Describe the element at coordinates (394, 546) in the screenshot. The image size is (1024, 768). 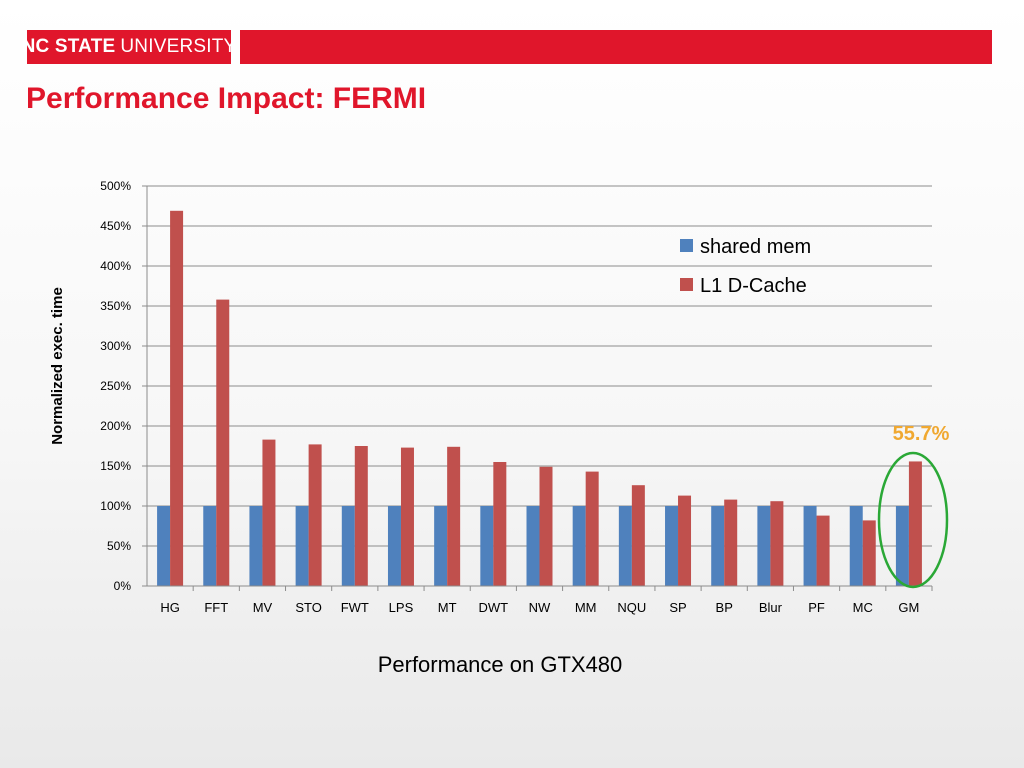
I see `bar-shared-mem-lps` at that location.